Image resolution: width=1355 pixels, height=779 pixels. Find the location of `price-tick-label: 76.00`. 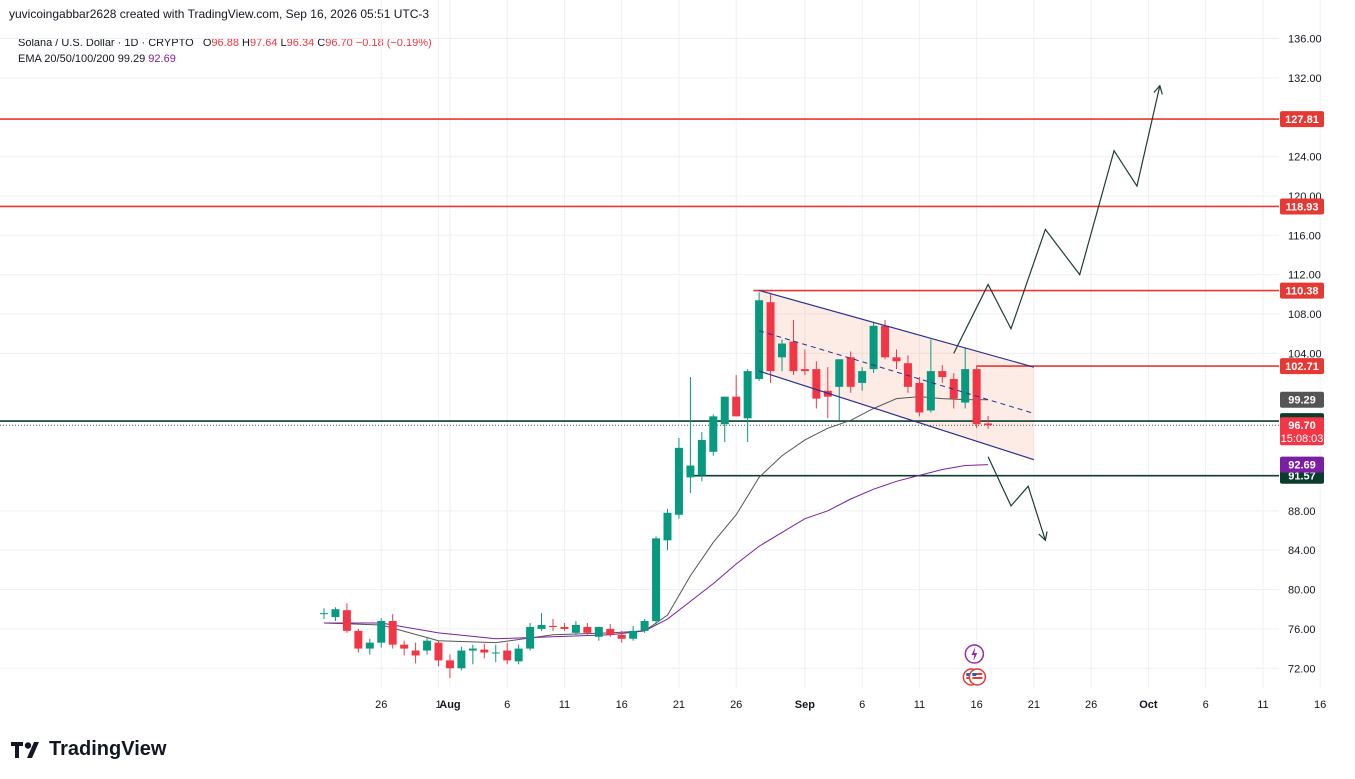

price-tick-label: 76.00 is located at coordinates (1302, 630).